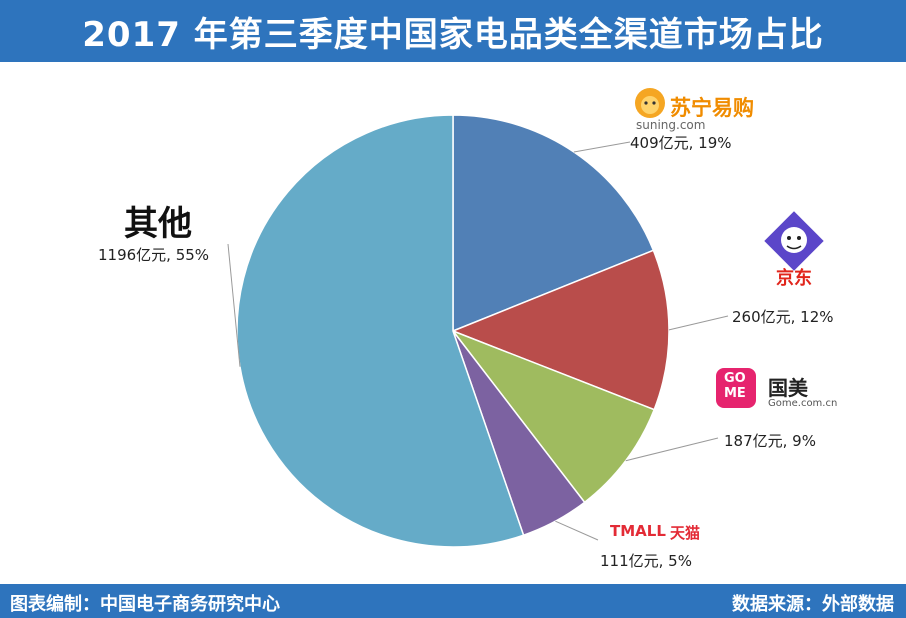  What do you see at coordinates (685, 533) in the screenshot?
I see `tmall-brand-cn: 天猫` at bounding box center [685, 533].